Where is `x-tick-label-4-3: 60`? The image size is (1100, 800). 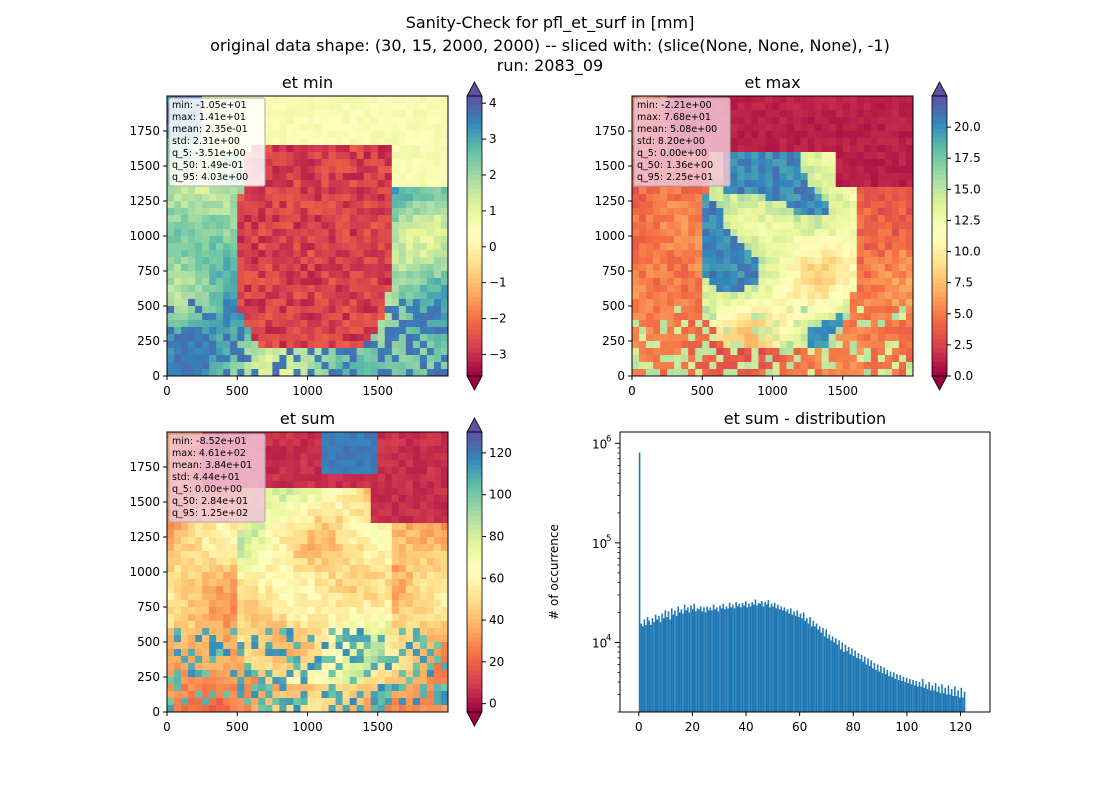
x-tick-label-4-3: 60 is located at coordinates (799, 727).